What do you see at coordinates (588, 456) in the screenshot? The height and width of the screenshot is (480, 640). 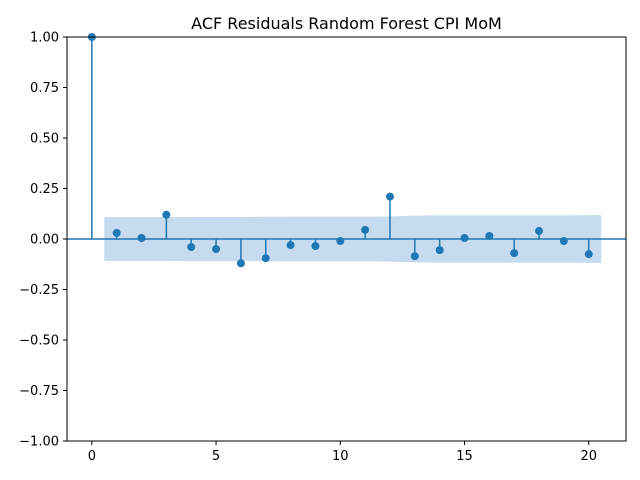 I see `x-tick-label: 20` at bounding box center [588, 456].